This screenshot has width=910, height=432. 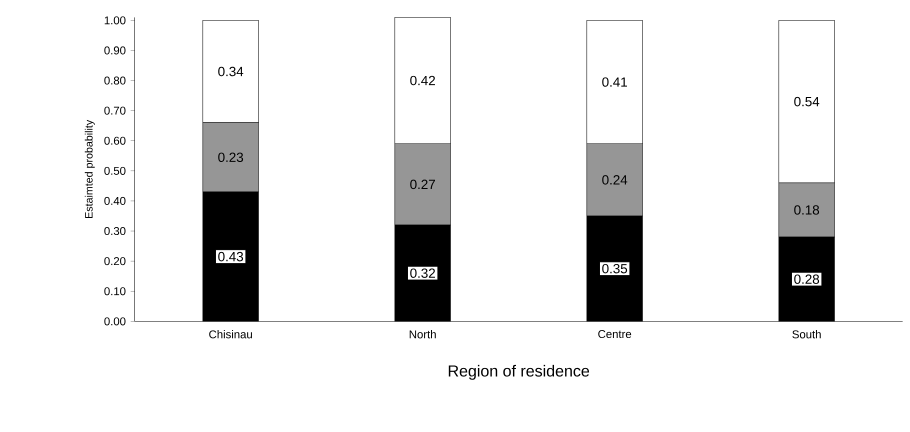 I want to click on x-tick-label: South, so click(x=806, y=334).